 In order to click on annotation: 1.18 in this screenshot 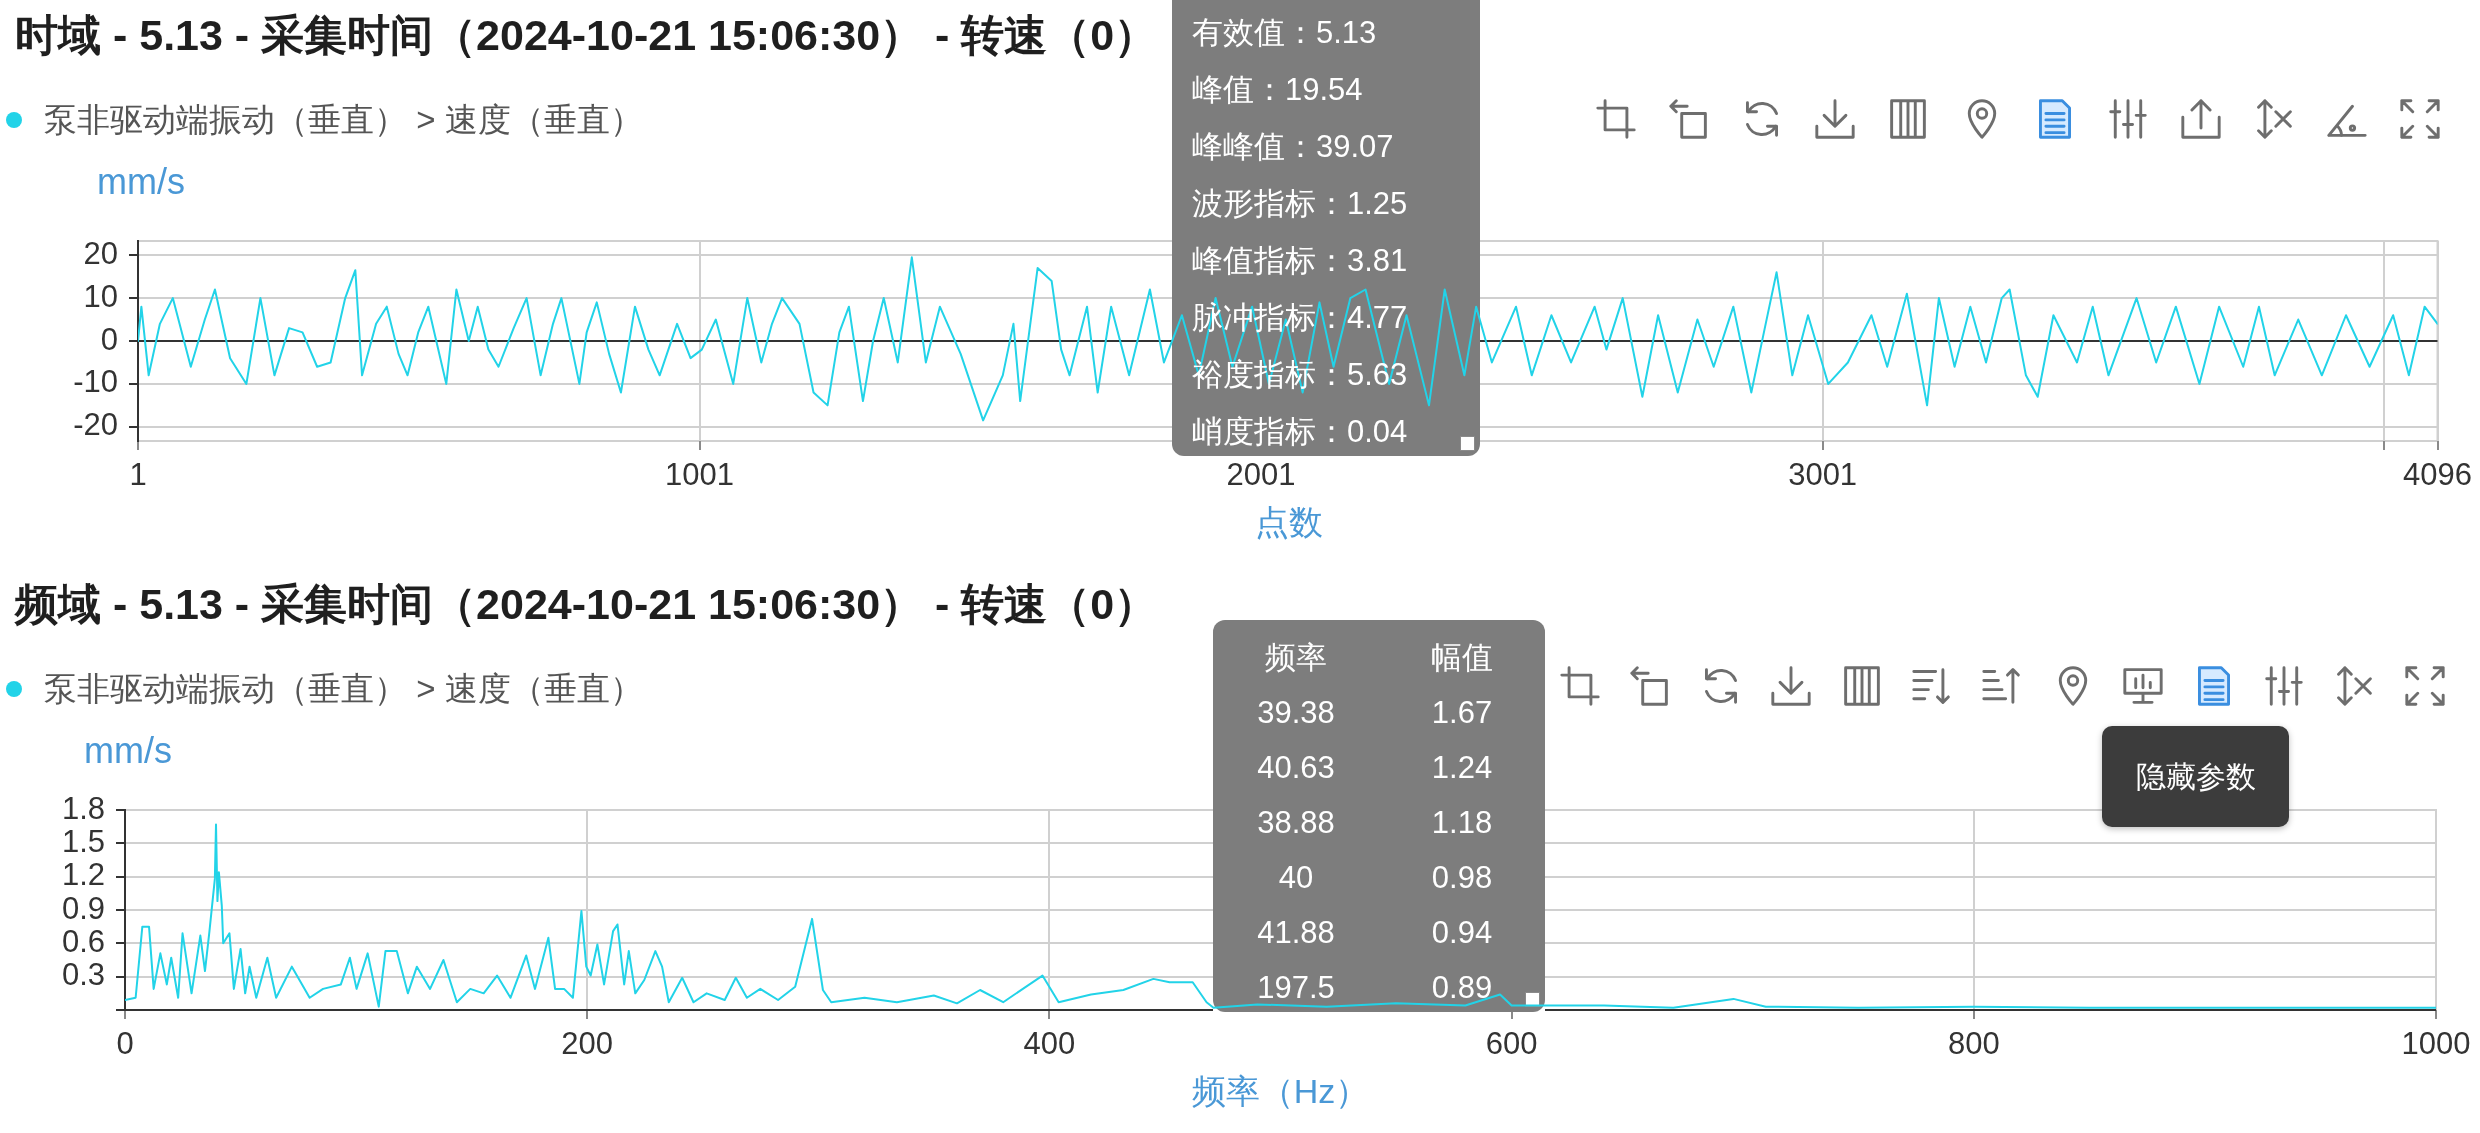, I will do `click(1462, 823)`.